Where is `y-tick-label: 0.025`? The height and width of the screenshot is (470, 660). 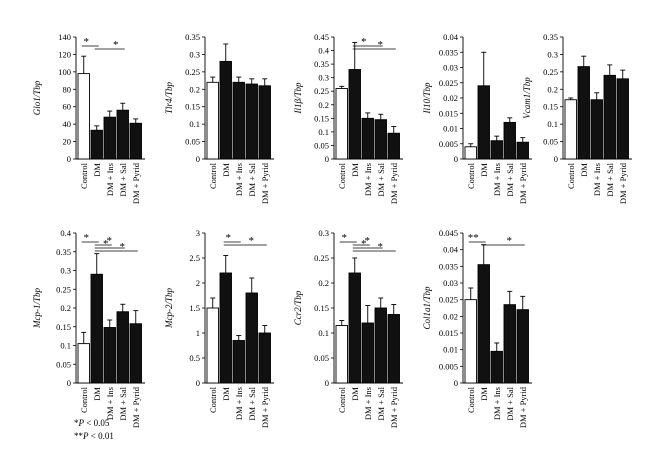
y-tick-label: 0.025 is located at coordinates (448, 83).